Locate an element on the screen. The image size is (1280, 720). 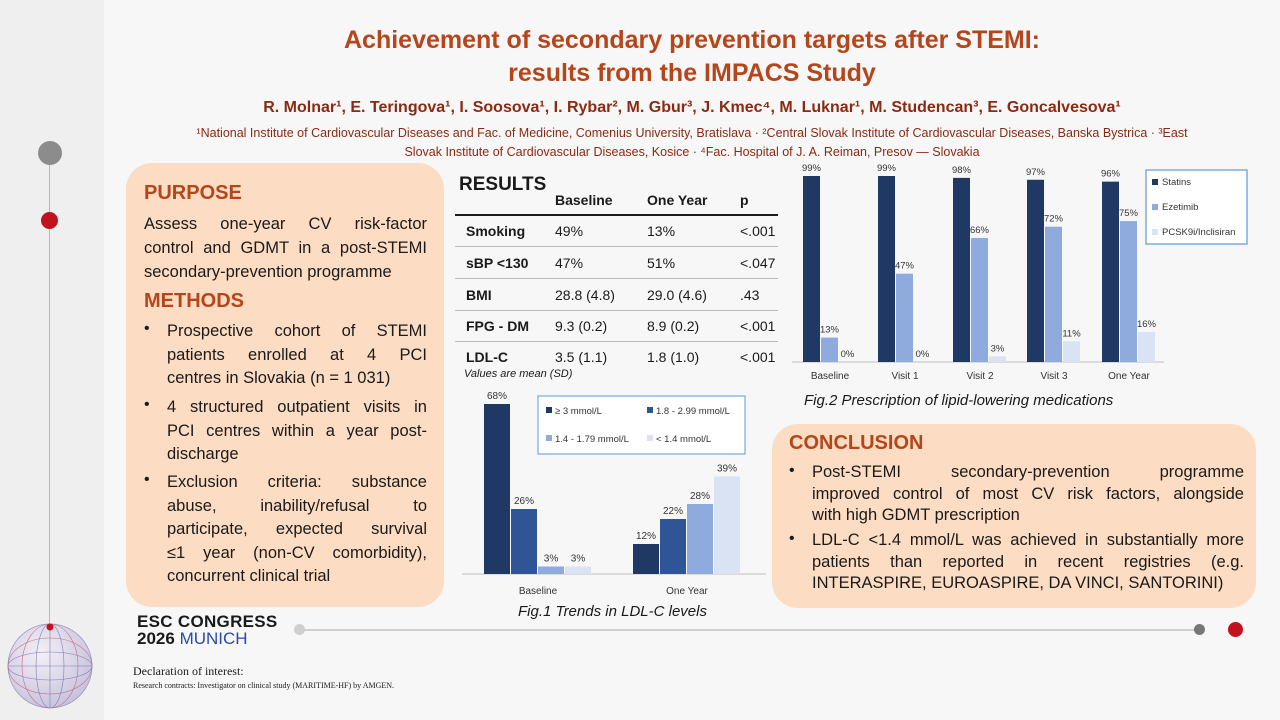
data-label: 13% is located at coordinates (830, 330).